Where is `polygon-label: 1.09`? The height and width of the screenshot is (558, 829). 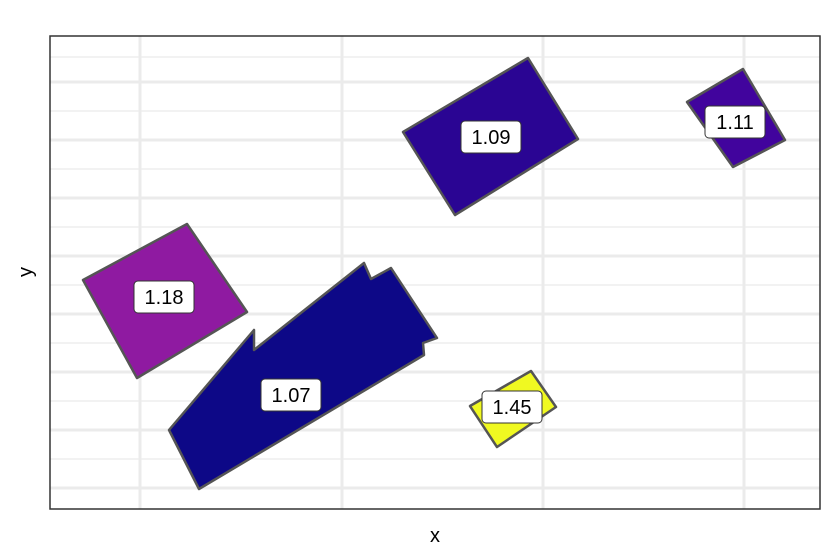
polygon-label: 1.09 is located at coordinates (491, 137).